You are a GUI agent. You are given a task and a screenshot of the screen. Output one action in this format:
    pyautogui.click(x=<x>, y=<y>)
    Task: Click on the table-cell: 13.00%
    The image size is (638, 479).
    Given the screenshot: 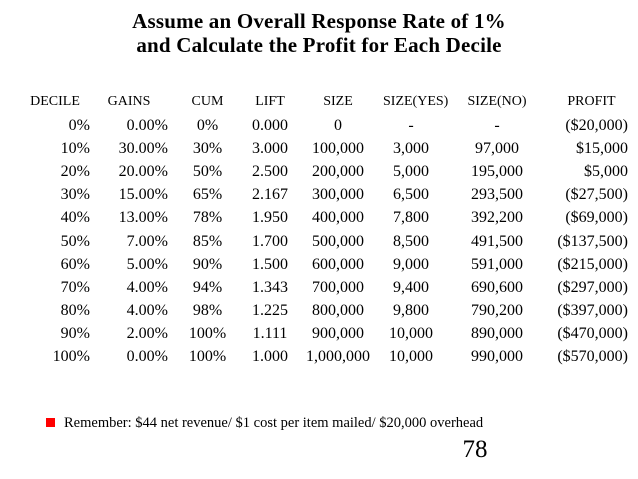 What is the action you would take?
    pyautogui.click(x=143, y=218)
    